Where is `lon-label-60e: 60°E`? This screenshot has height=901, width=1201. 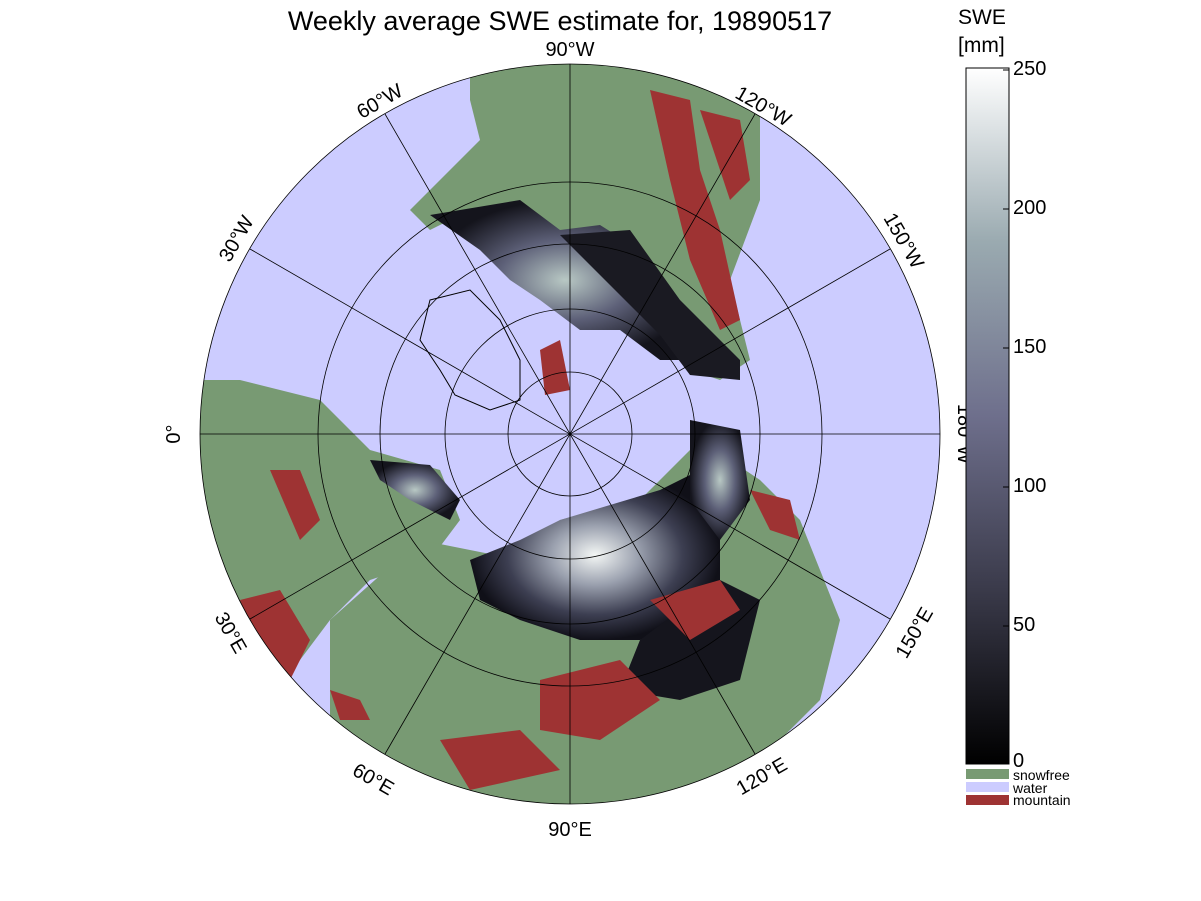
lon-label-60e: 60°E is located at coordinates (373, 779).